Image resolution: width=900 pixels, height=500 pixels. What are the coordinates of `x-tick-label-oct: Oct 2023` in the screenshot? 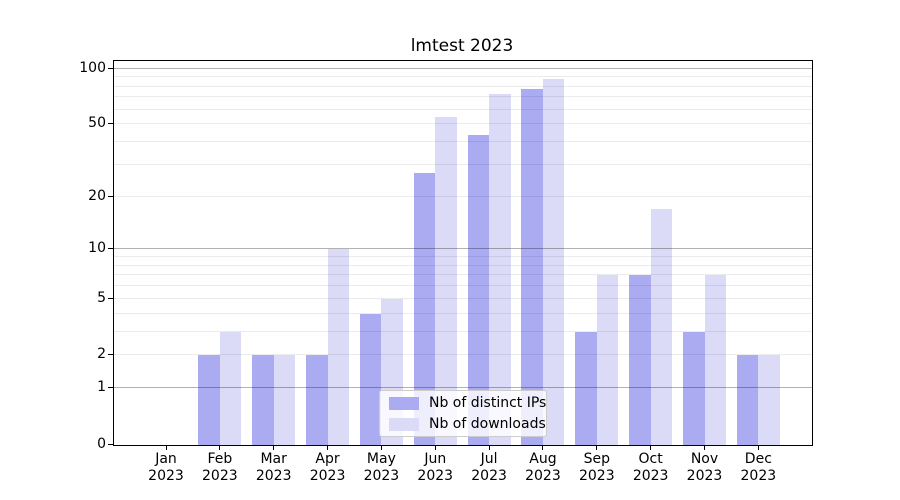 It's located at (650, 467).